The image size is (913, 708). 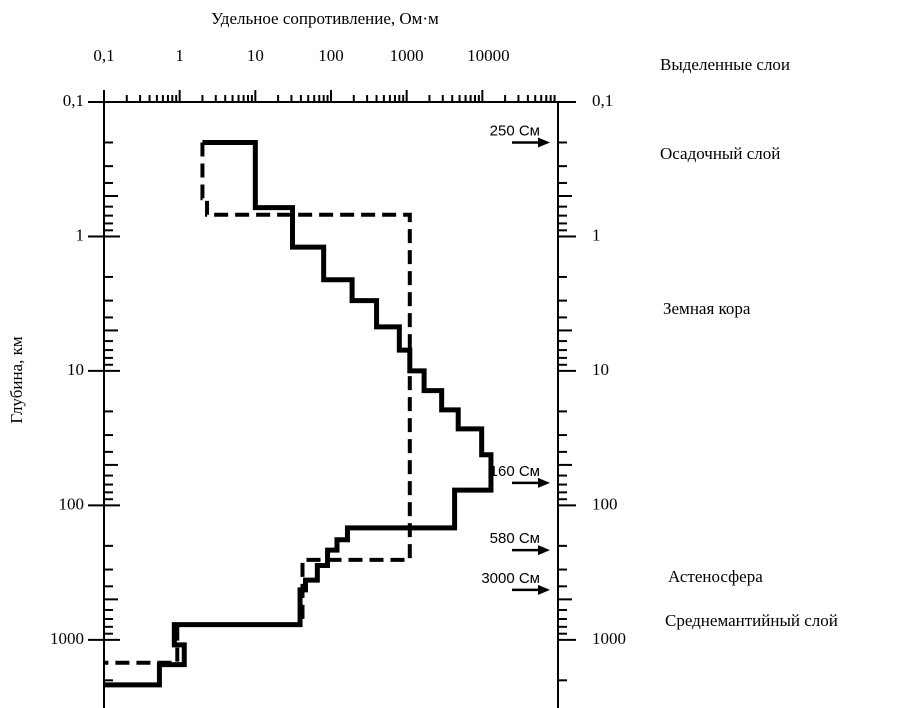 I want to click on layer-label: Земная кора, so click(x=707, y=308).